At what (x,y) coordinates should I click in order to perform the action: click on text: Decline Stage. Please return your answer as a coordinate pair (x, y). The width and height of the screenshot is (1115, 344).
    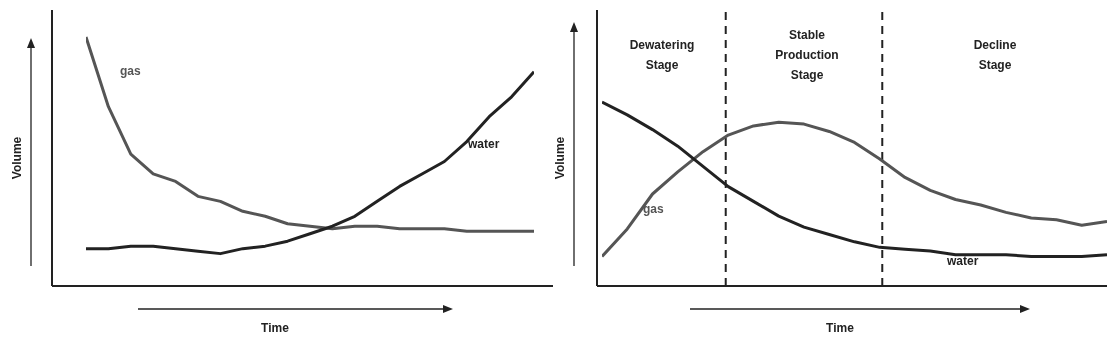
    Looking at the image, I should click on (995, 55).